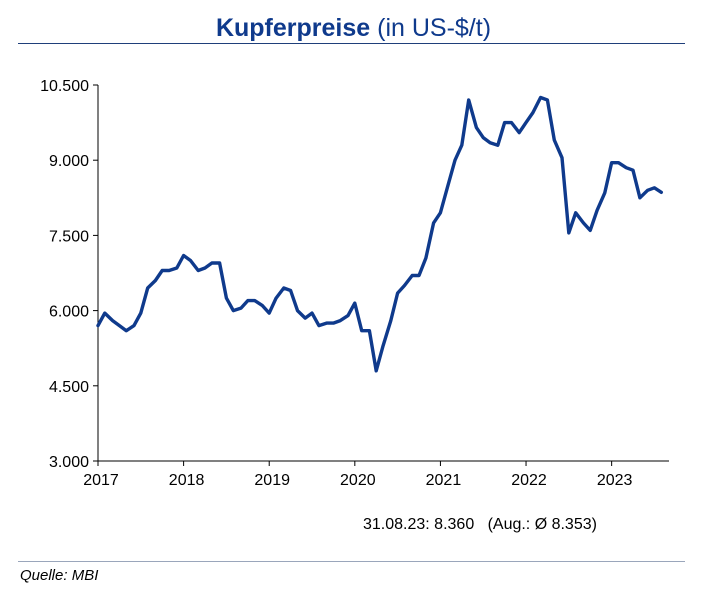 This screenshot has height=600, width=707. What do you see at coordinates (615, 480) in the screenshot?
I see `x-tick-label: 2023` at bounding box center [615, 480].